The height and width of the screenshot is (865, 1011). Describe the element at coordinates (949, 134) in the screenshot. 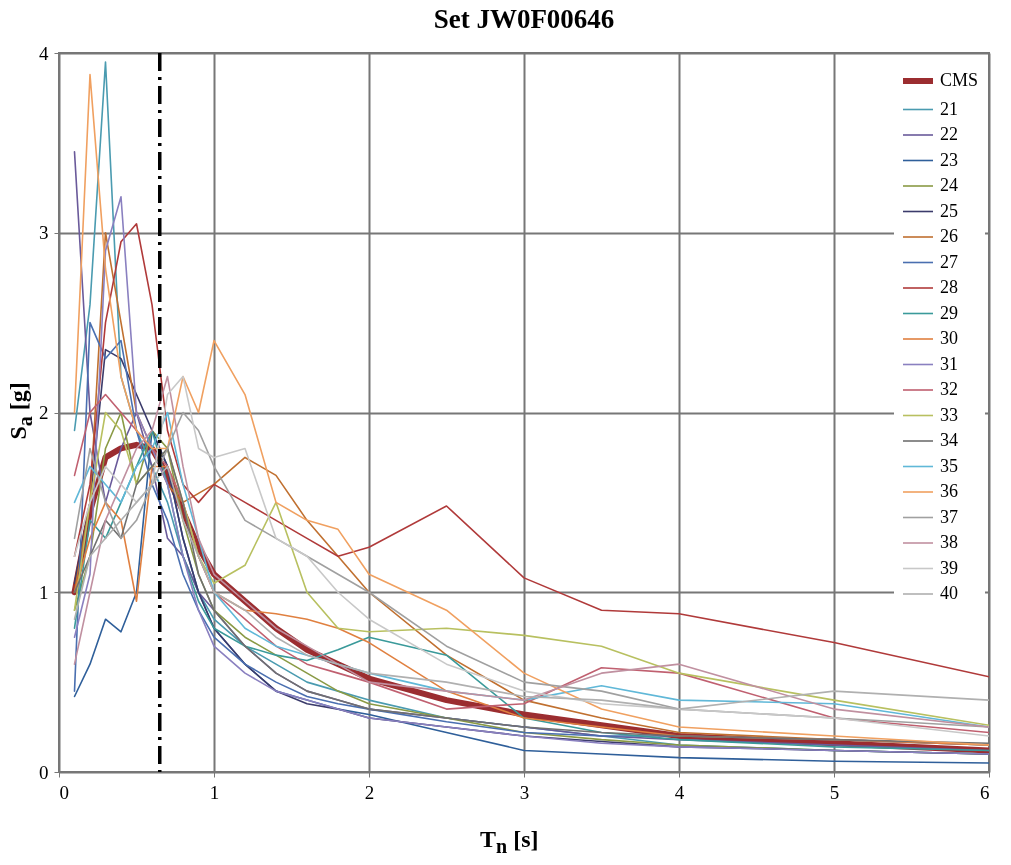

I see `legend-label: 22` at that location.